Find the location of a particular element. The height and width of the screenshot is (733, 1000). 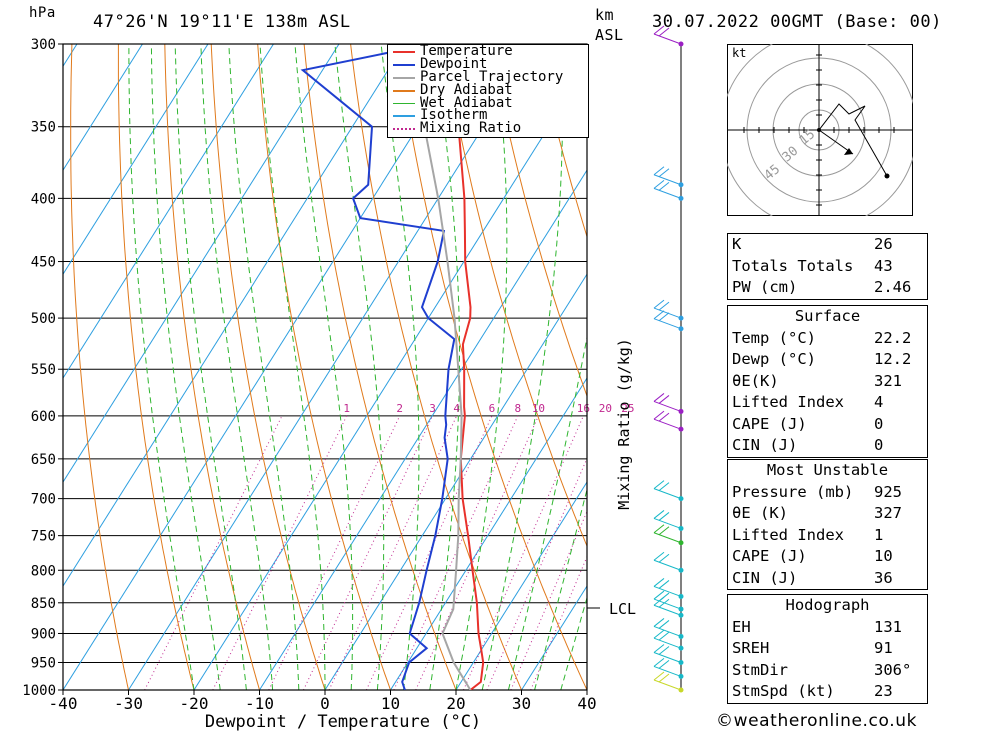

pressure-tick-label: 450 is located at coordinates (43, 263).